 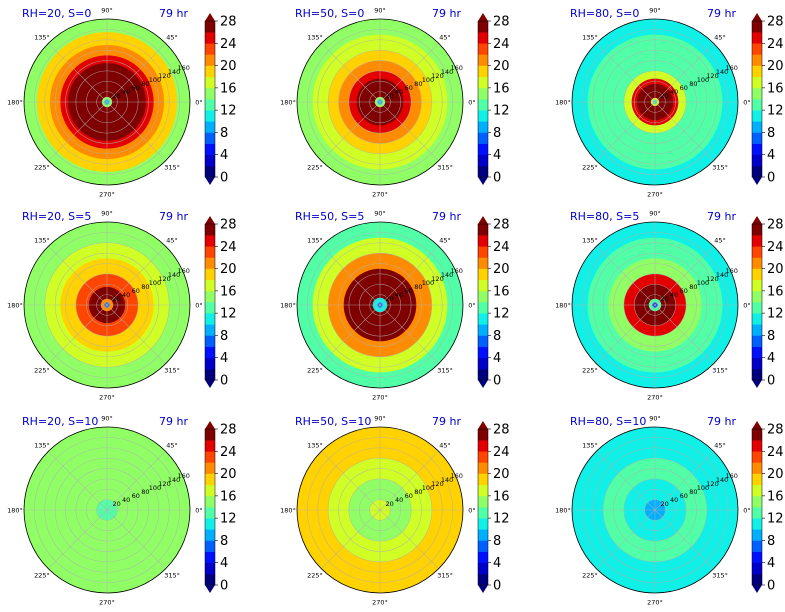 I want to click on panel-title-left: RH=80, S=0, so click(x=604, y=13).